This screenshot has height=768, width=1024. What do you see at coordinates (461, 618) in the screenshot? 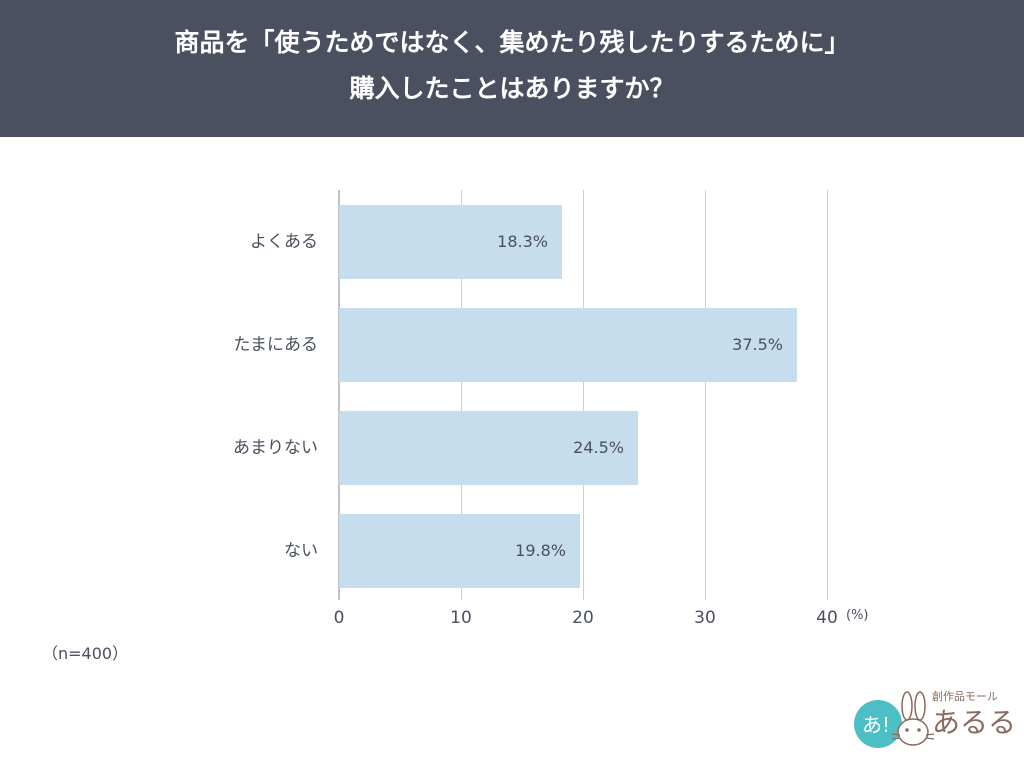
I see `x-tick-label: 10` at bounding box center [461, 618].